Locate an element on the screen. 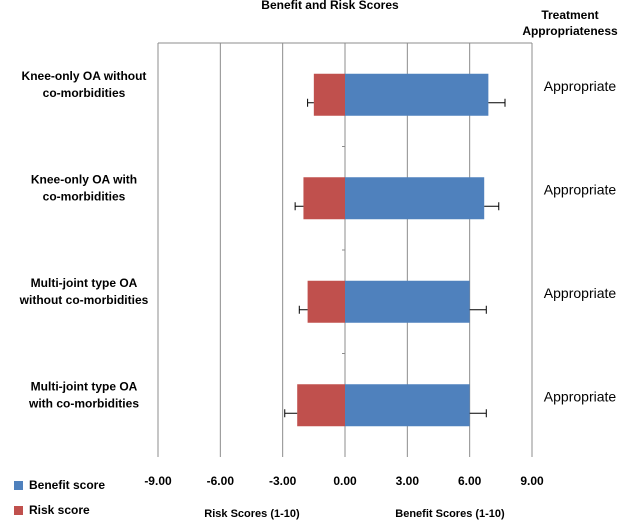 Image resolution: width=632 pixels, height=521 pixels. x-tick-labels: -9.00 -6.00 -3.00 0.00 3.00 6.00 9.00 is located at coordinates (344, 481).